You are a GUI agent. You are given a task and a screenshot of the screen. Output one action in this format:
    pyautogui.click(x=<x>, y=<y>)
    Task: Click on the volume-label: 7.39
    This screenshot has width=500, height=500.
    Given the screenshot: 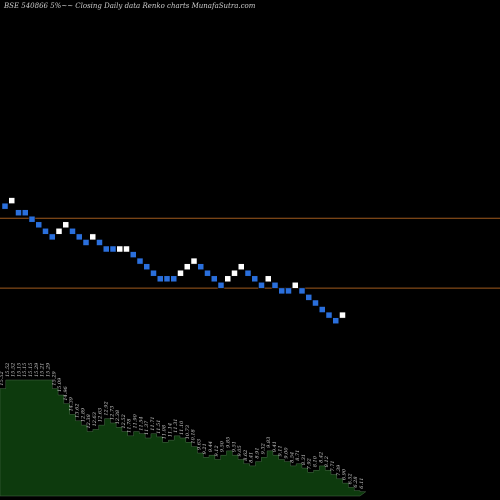 What is the action you would take?
    pyautogui.click(x=339, y=470)
    